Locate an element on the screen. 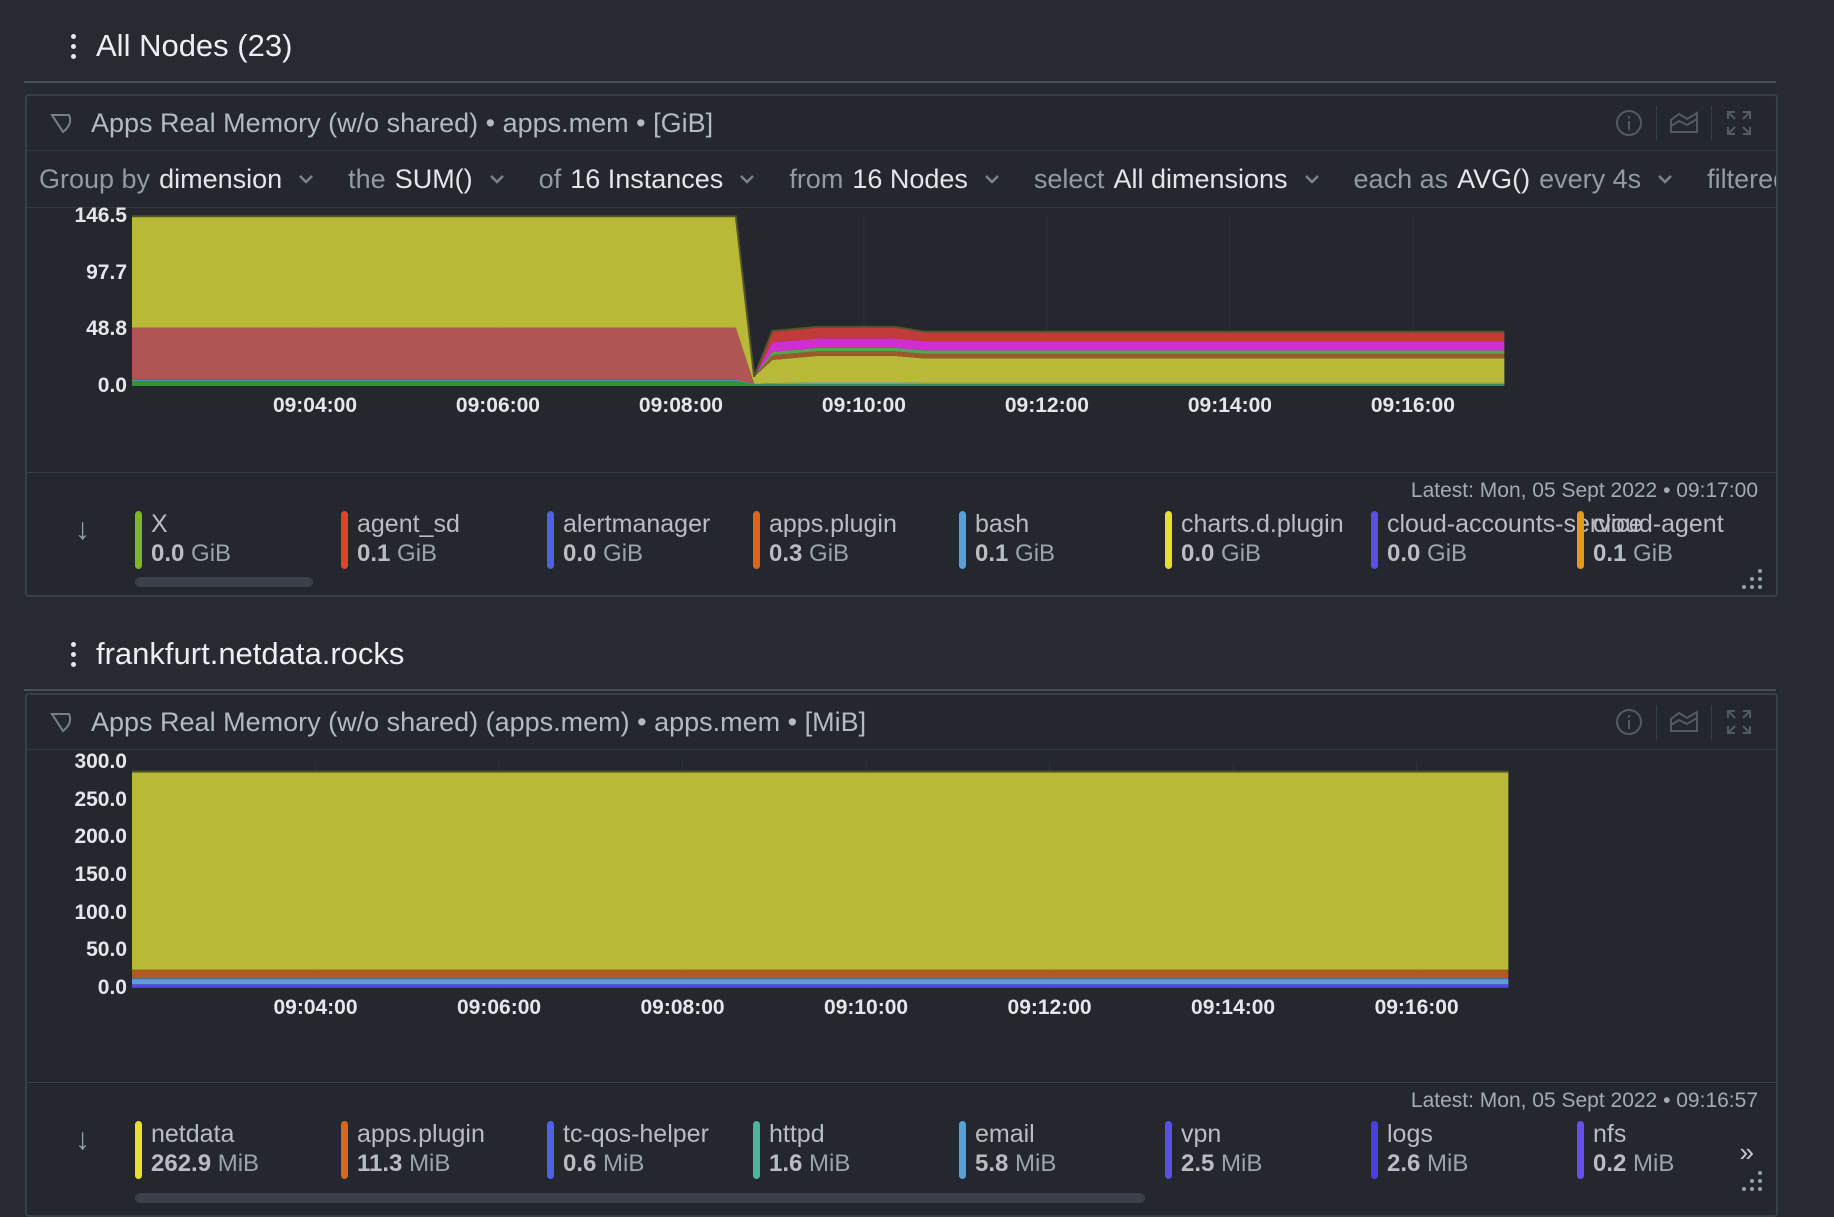 This screenshot has width=1834, height=1217. y-tick-label: 150.0 is located at coordinates (76, 875).